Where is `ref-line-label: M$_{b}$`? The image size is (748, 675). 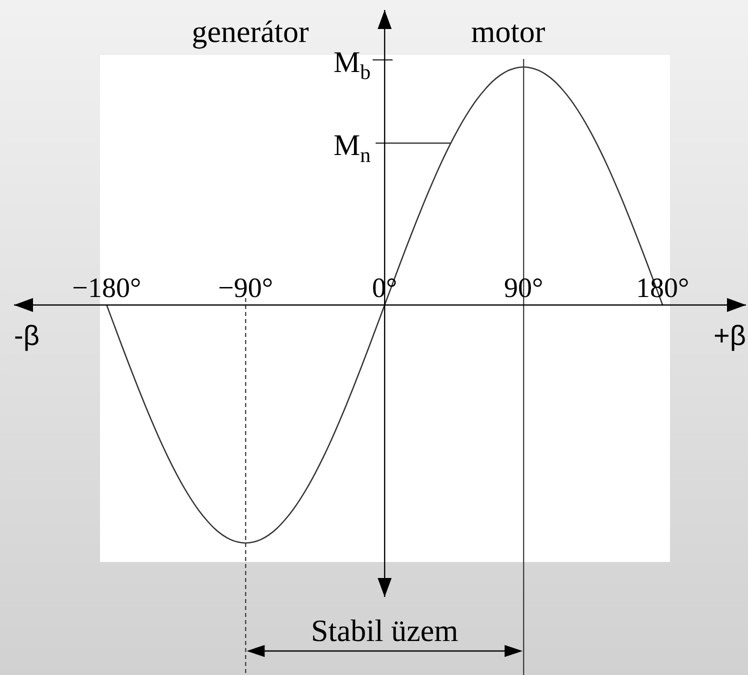
ref-line-label: M$_{b}$ is located at coordinates (352, 65).